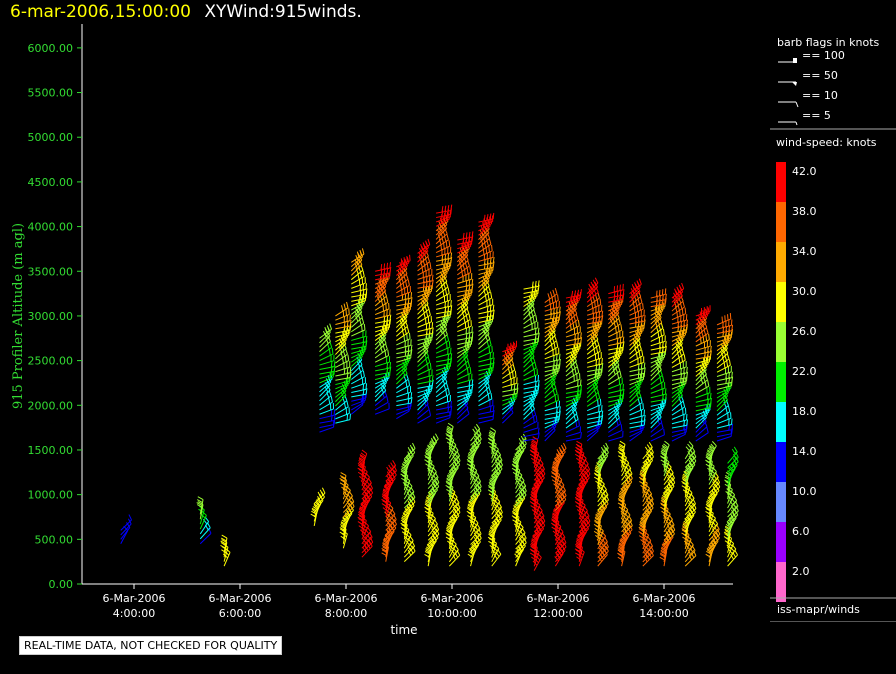 The width and height of the screenshot is (896, 674). I want to click on x-tick-time-label: 12:00:00, so click(557, 613).